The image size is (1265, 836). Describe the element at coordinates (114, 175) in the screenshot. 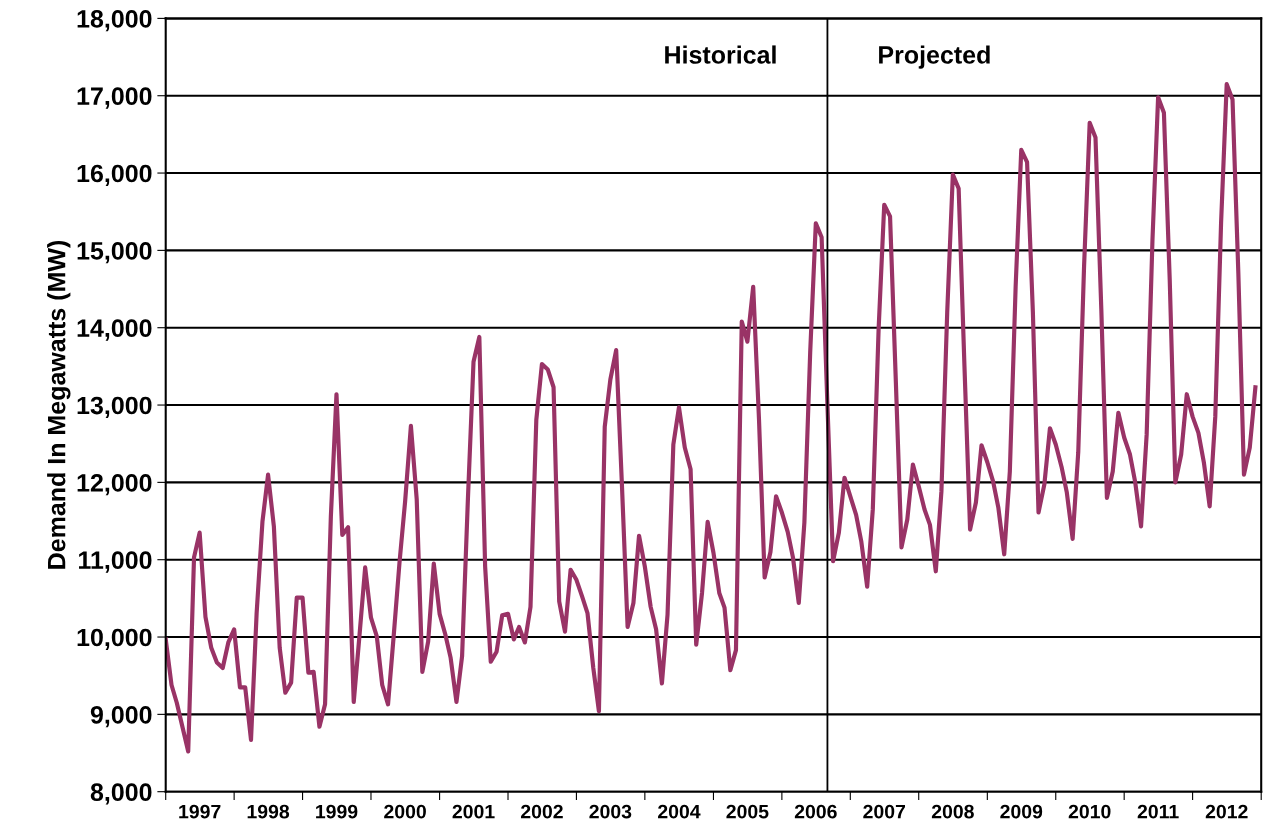

I see `y-tick-label: 16,000` at that location.